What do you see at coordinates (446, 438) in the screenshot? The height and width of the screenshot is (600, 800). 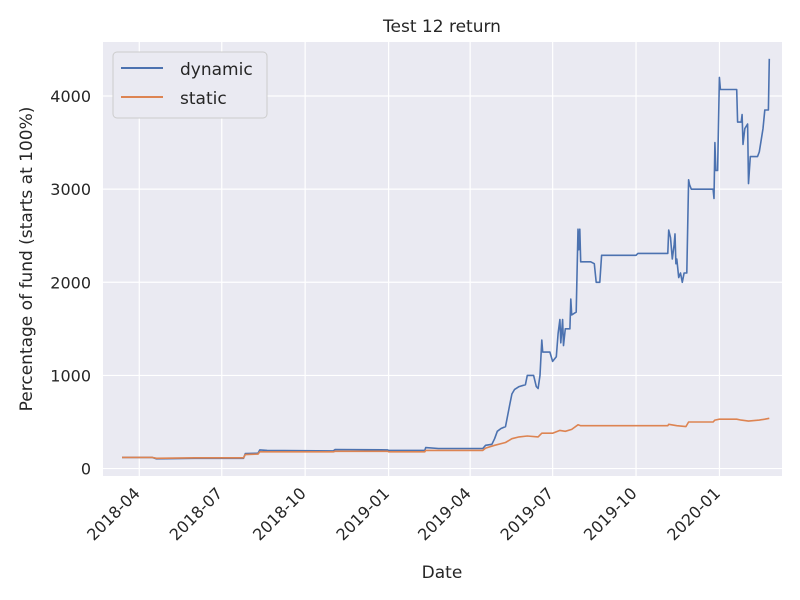 I see `series-line-static` at bounding box center [446, 438].